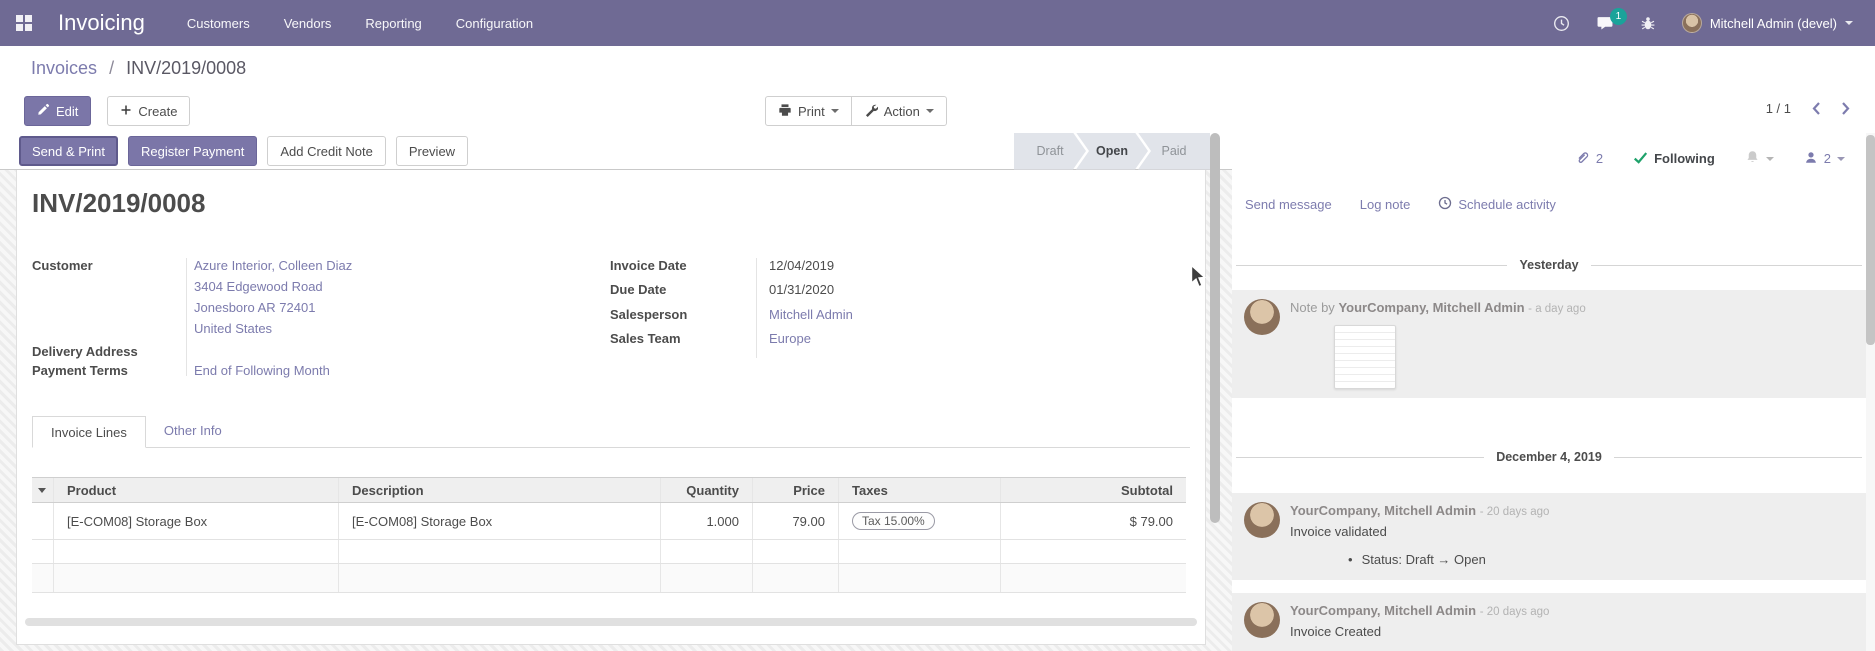  I want to click on printer-icon, so click(785, 111).